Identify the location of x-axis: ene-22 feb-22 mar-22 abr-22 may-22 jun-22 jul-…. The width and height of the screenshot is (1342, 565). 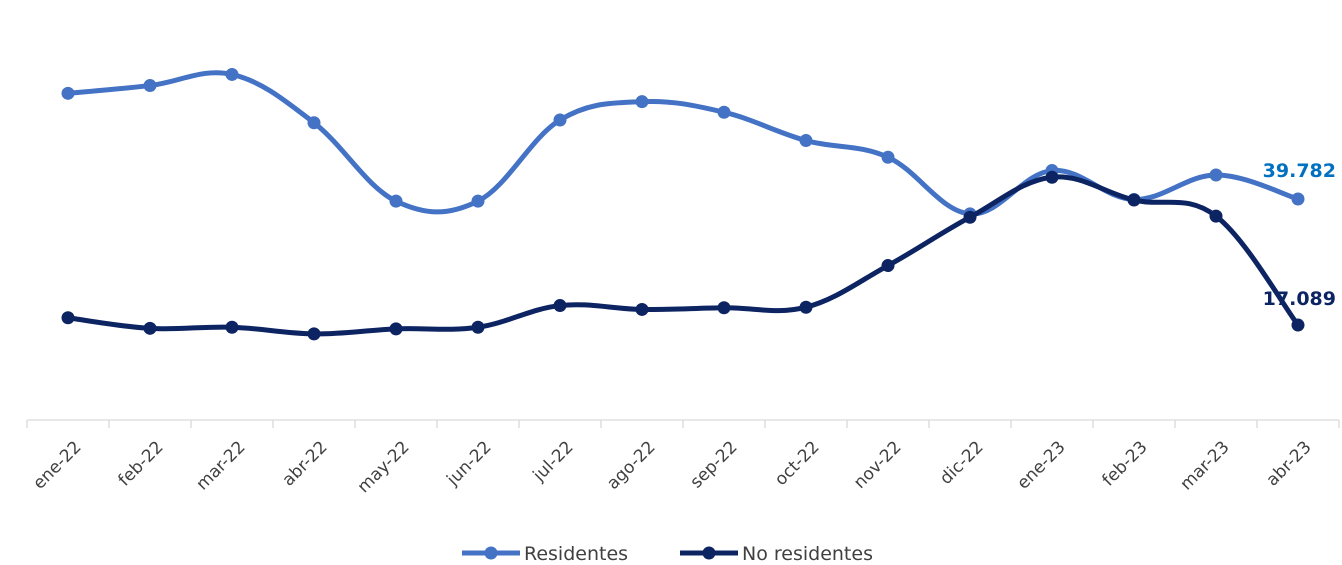
(683, 458).